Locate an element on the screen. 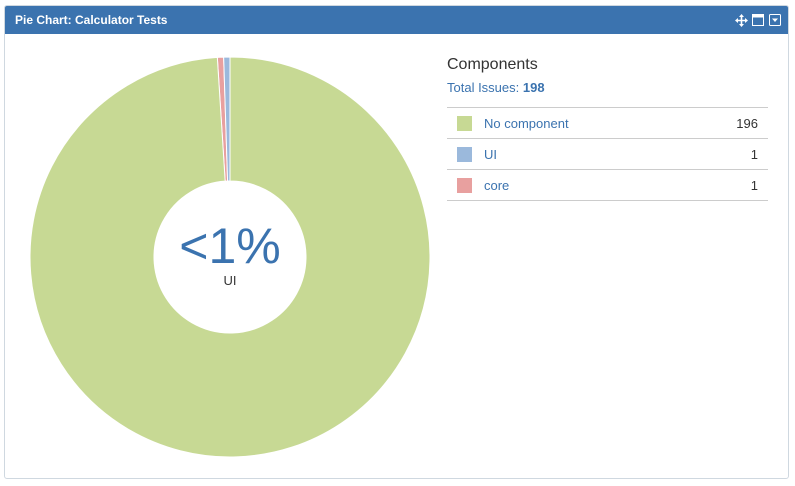  legend-row-name: No component is located at coordinates (526, 123).